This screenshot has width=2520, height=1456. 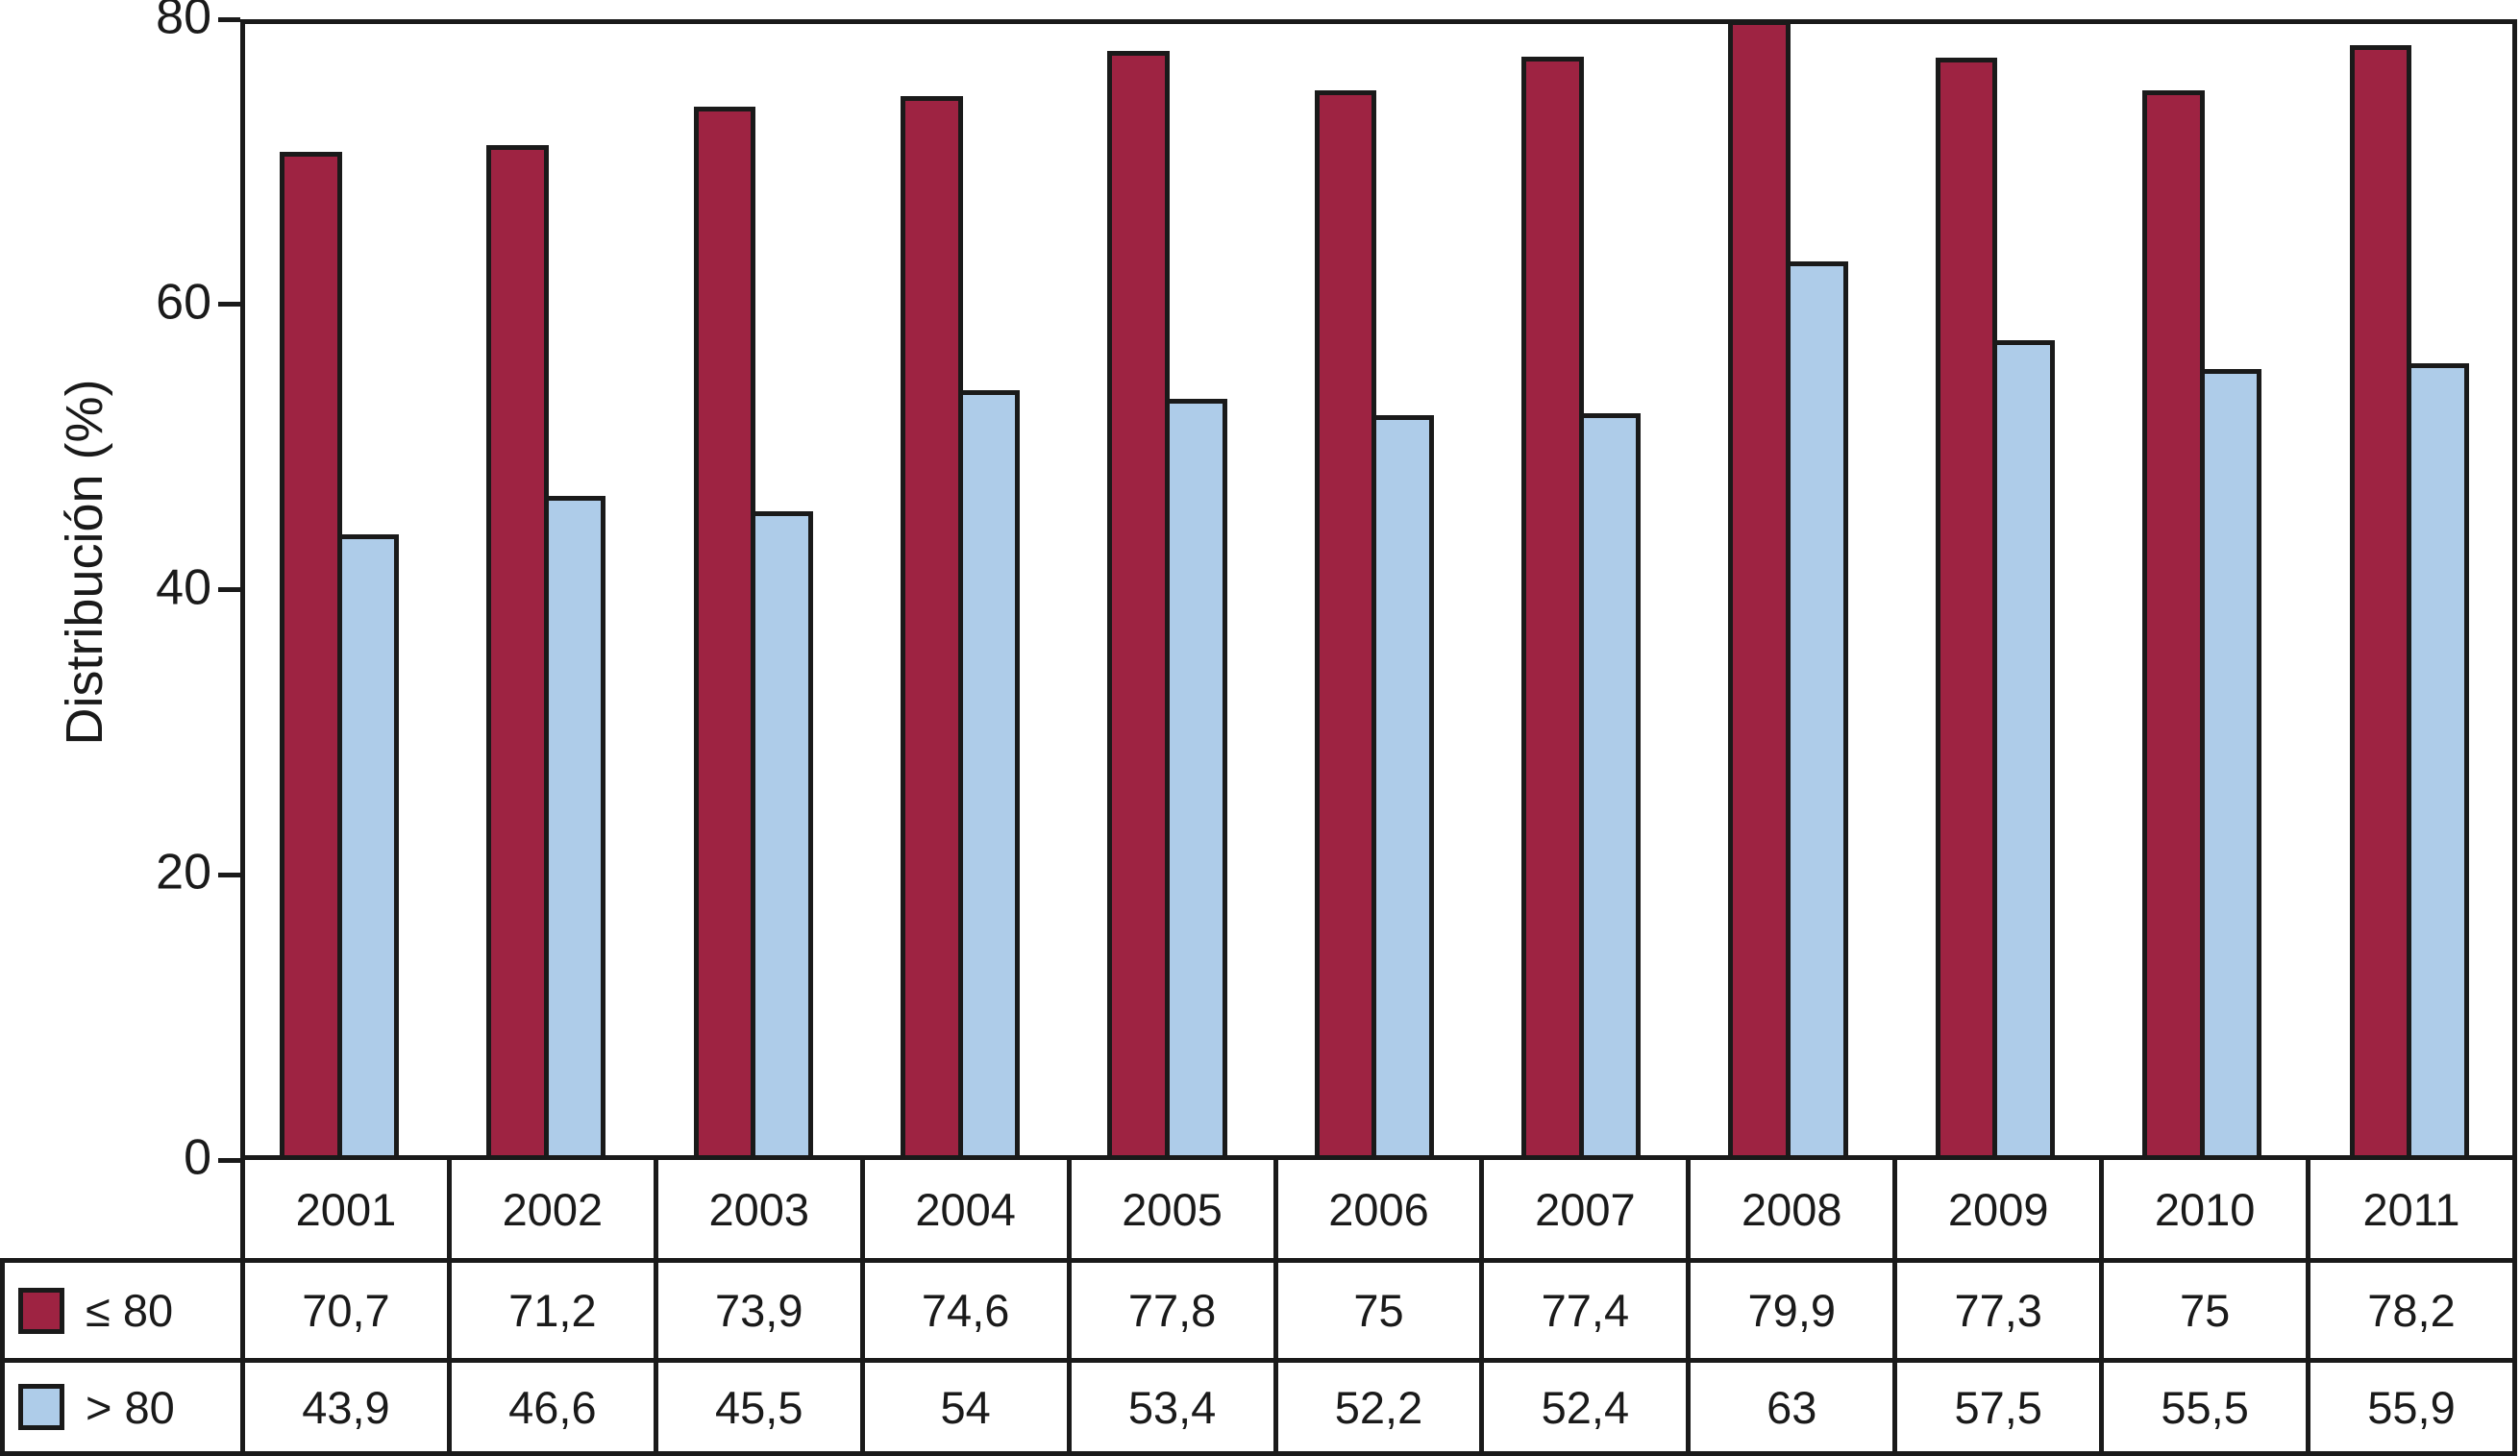 I want to click on bar-le80-2011, so click(x=2381, y=602).